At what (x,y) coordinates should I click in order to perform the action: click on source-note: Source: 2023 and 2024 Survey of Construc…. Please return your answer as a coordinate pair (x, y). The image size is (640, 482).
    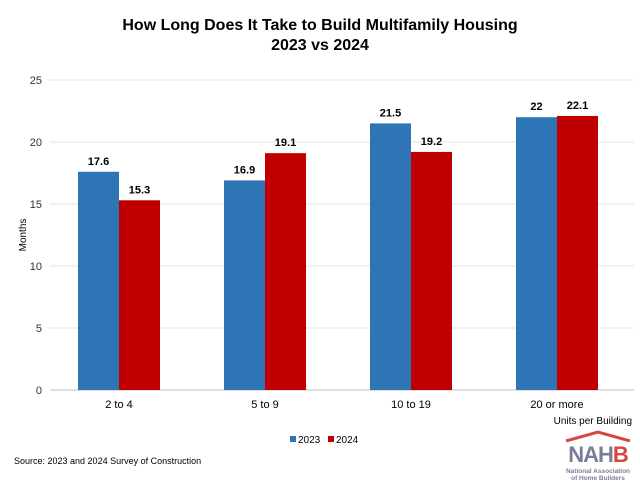
    Looking at the image, I should click on (108, 461).